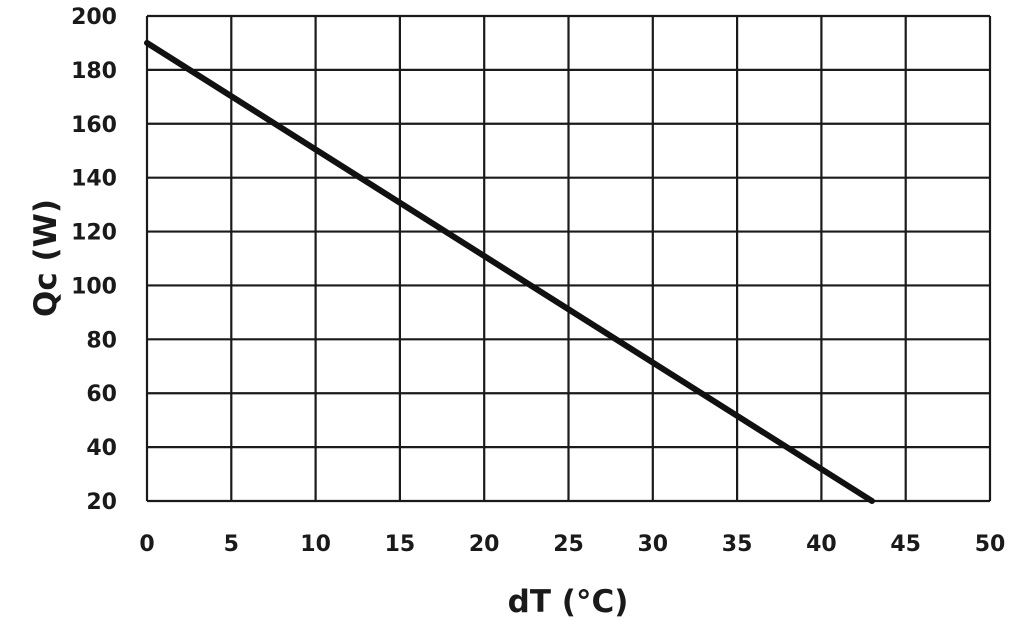  I want to click on y-tick-label: 200, so click(94, 17).